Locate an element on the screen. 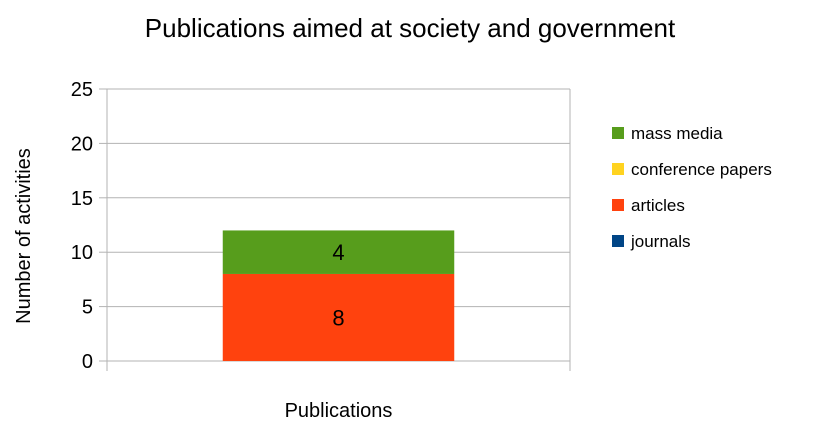 The image size is (822, 421). x-category-label: Publications is located at coordinates (339, 410).